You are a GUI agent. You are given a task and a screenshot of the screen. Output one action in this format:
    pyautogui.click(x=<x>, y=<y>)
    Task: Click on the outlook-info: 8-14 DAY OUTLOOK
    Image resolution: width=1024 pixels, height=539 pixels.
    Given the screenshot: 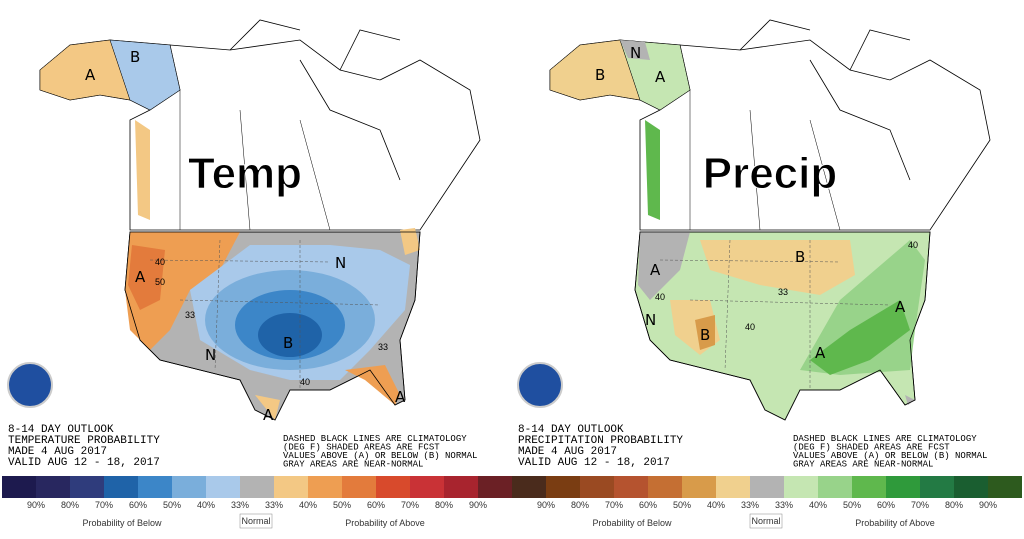 What is the action you would take?
    pyautogui.click(x=571, y=430)
    